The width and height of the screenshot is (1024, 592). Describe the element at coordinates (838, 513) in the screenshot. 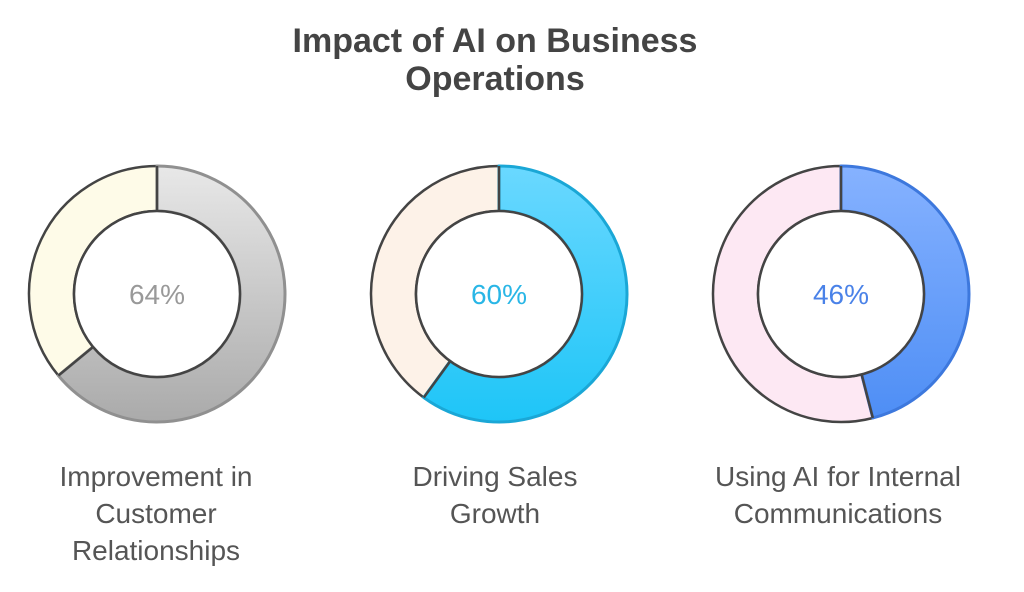

I see `caption-line: Communications` at that location.